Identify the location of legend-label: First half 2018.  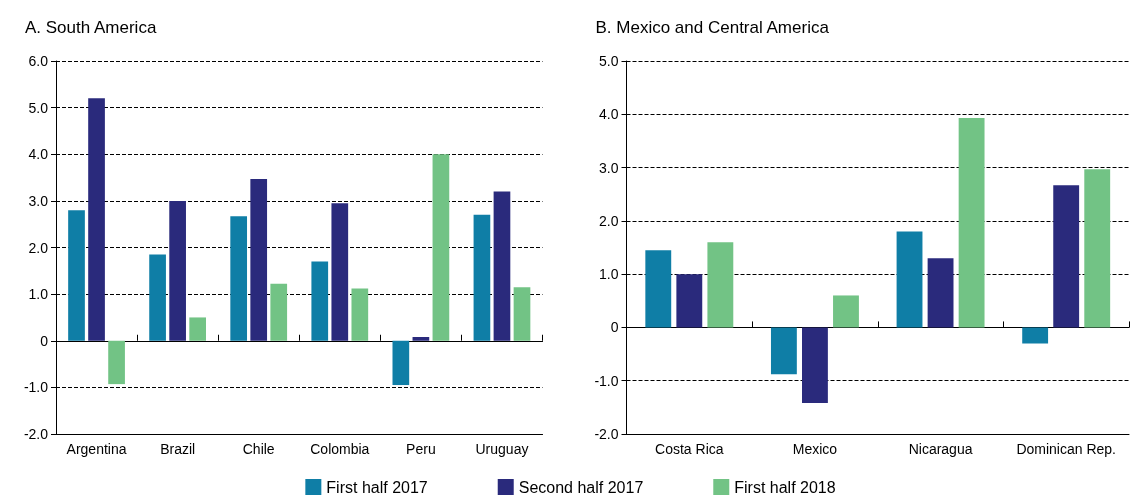
(785, 487).